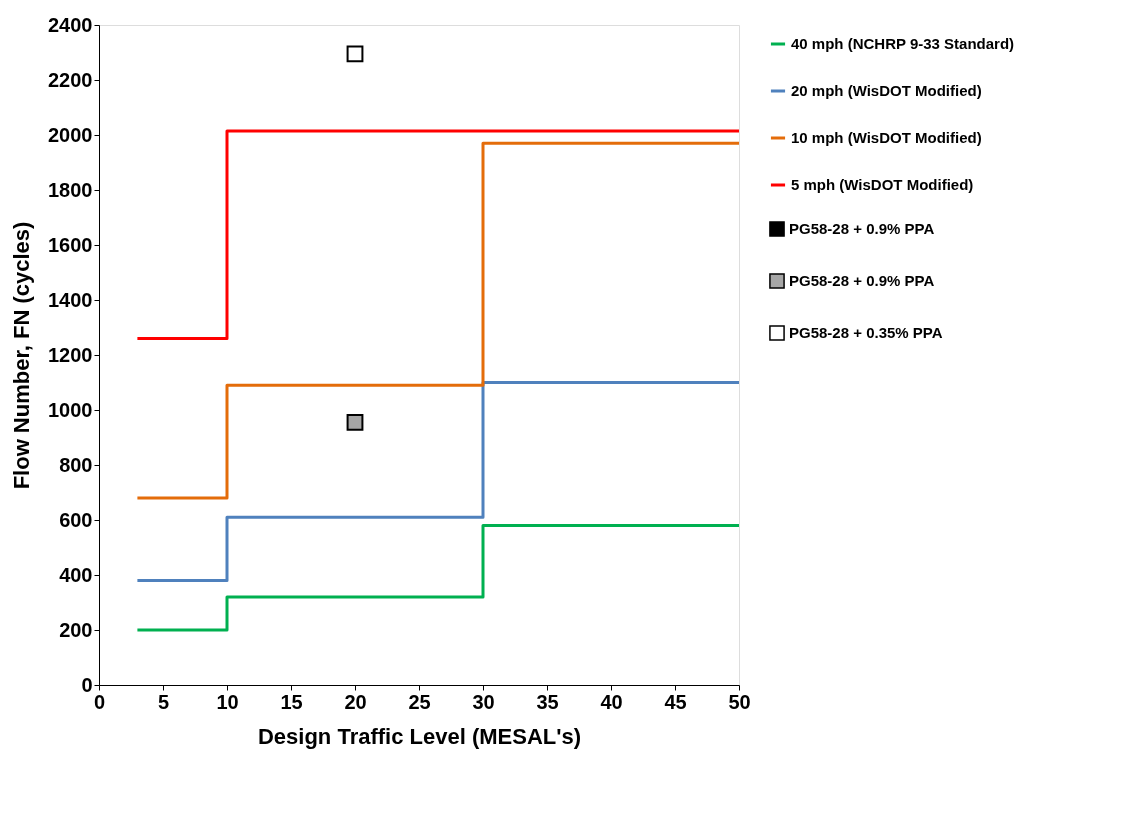 This screenshot has height=827, width=1144. Describe the element at coordinates (70, 299) in the screenshot. I see `y-tick-label: 1400` at that location.